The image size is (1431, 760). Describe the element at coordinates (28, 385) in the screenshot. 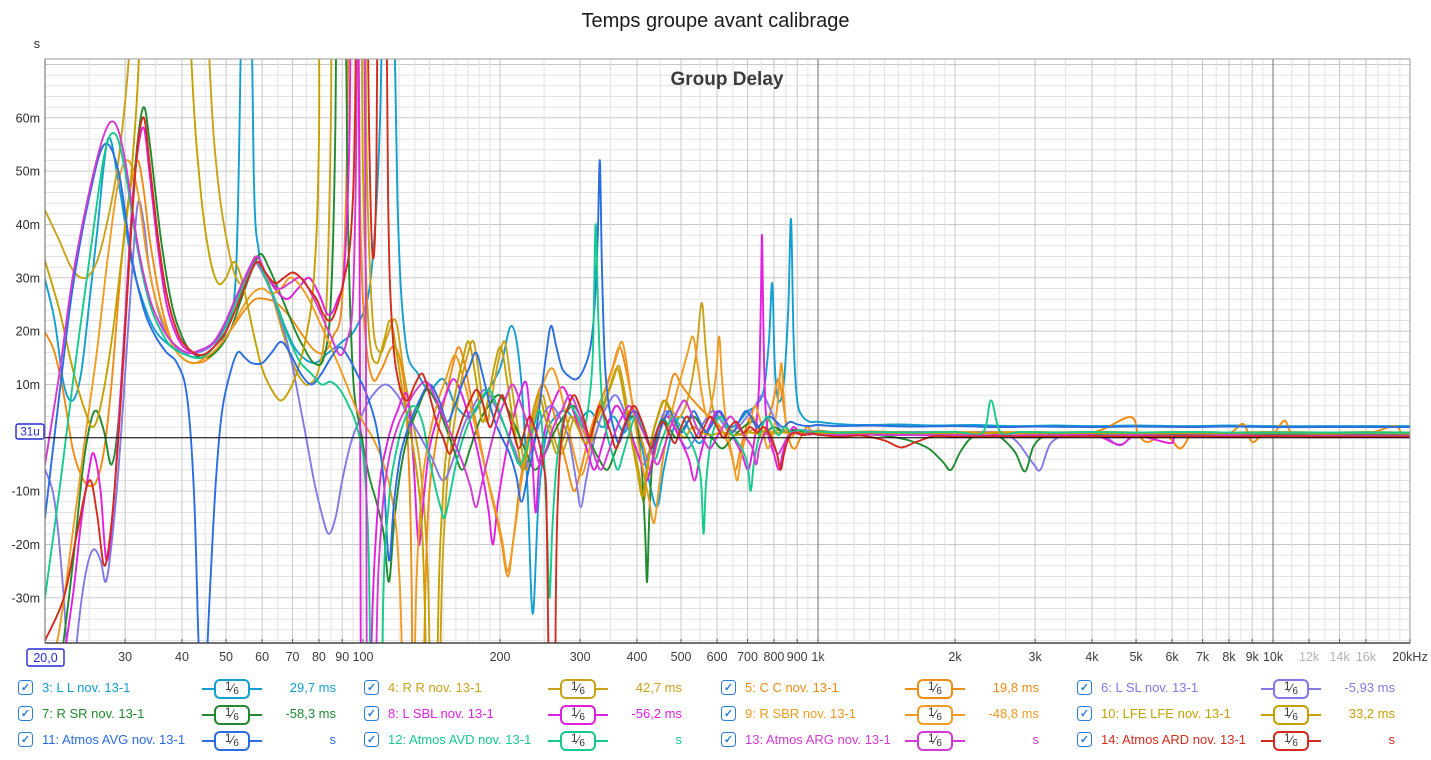

I see `y-tick-label: 10m` at that location.